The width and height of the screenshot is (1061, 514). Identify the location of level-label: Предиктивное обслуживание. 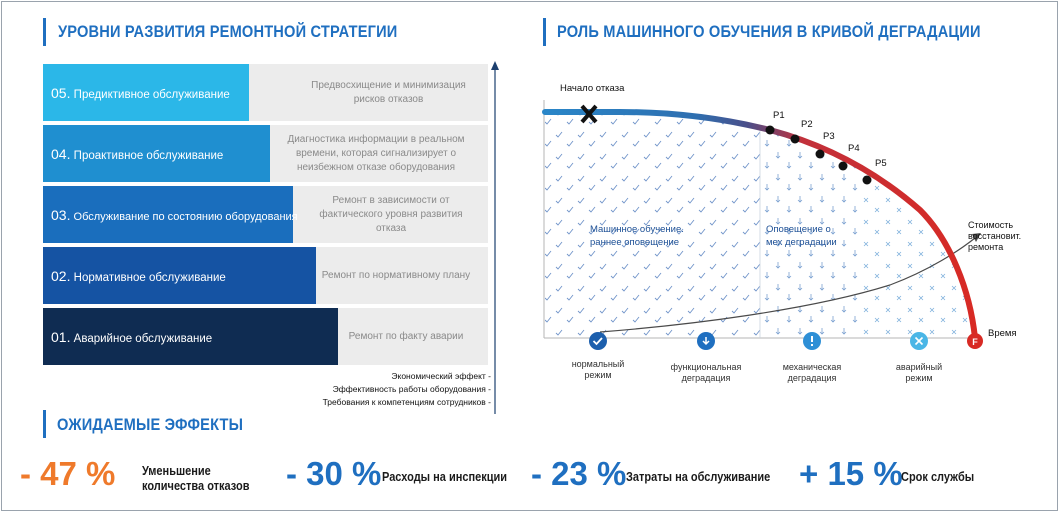
(151, 94).